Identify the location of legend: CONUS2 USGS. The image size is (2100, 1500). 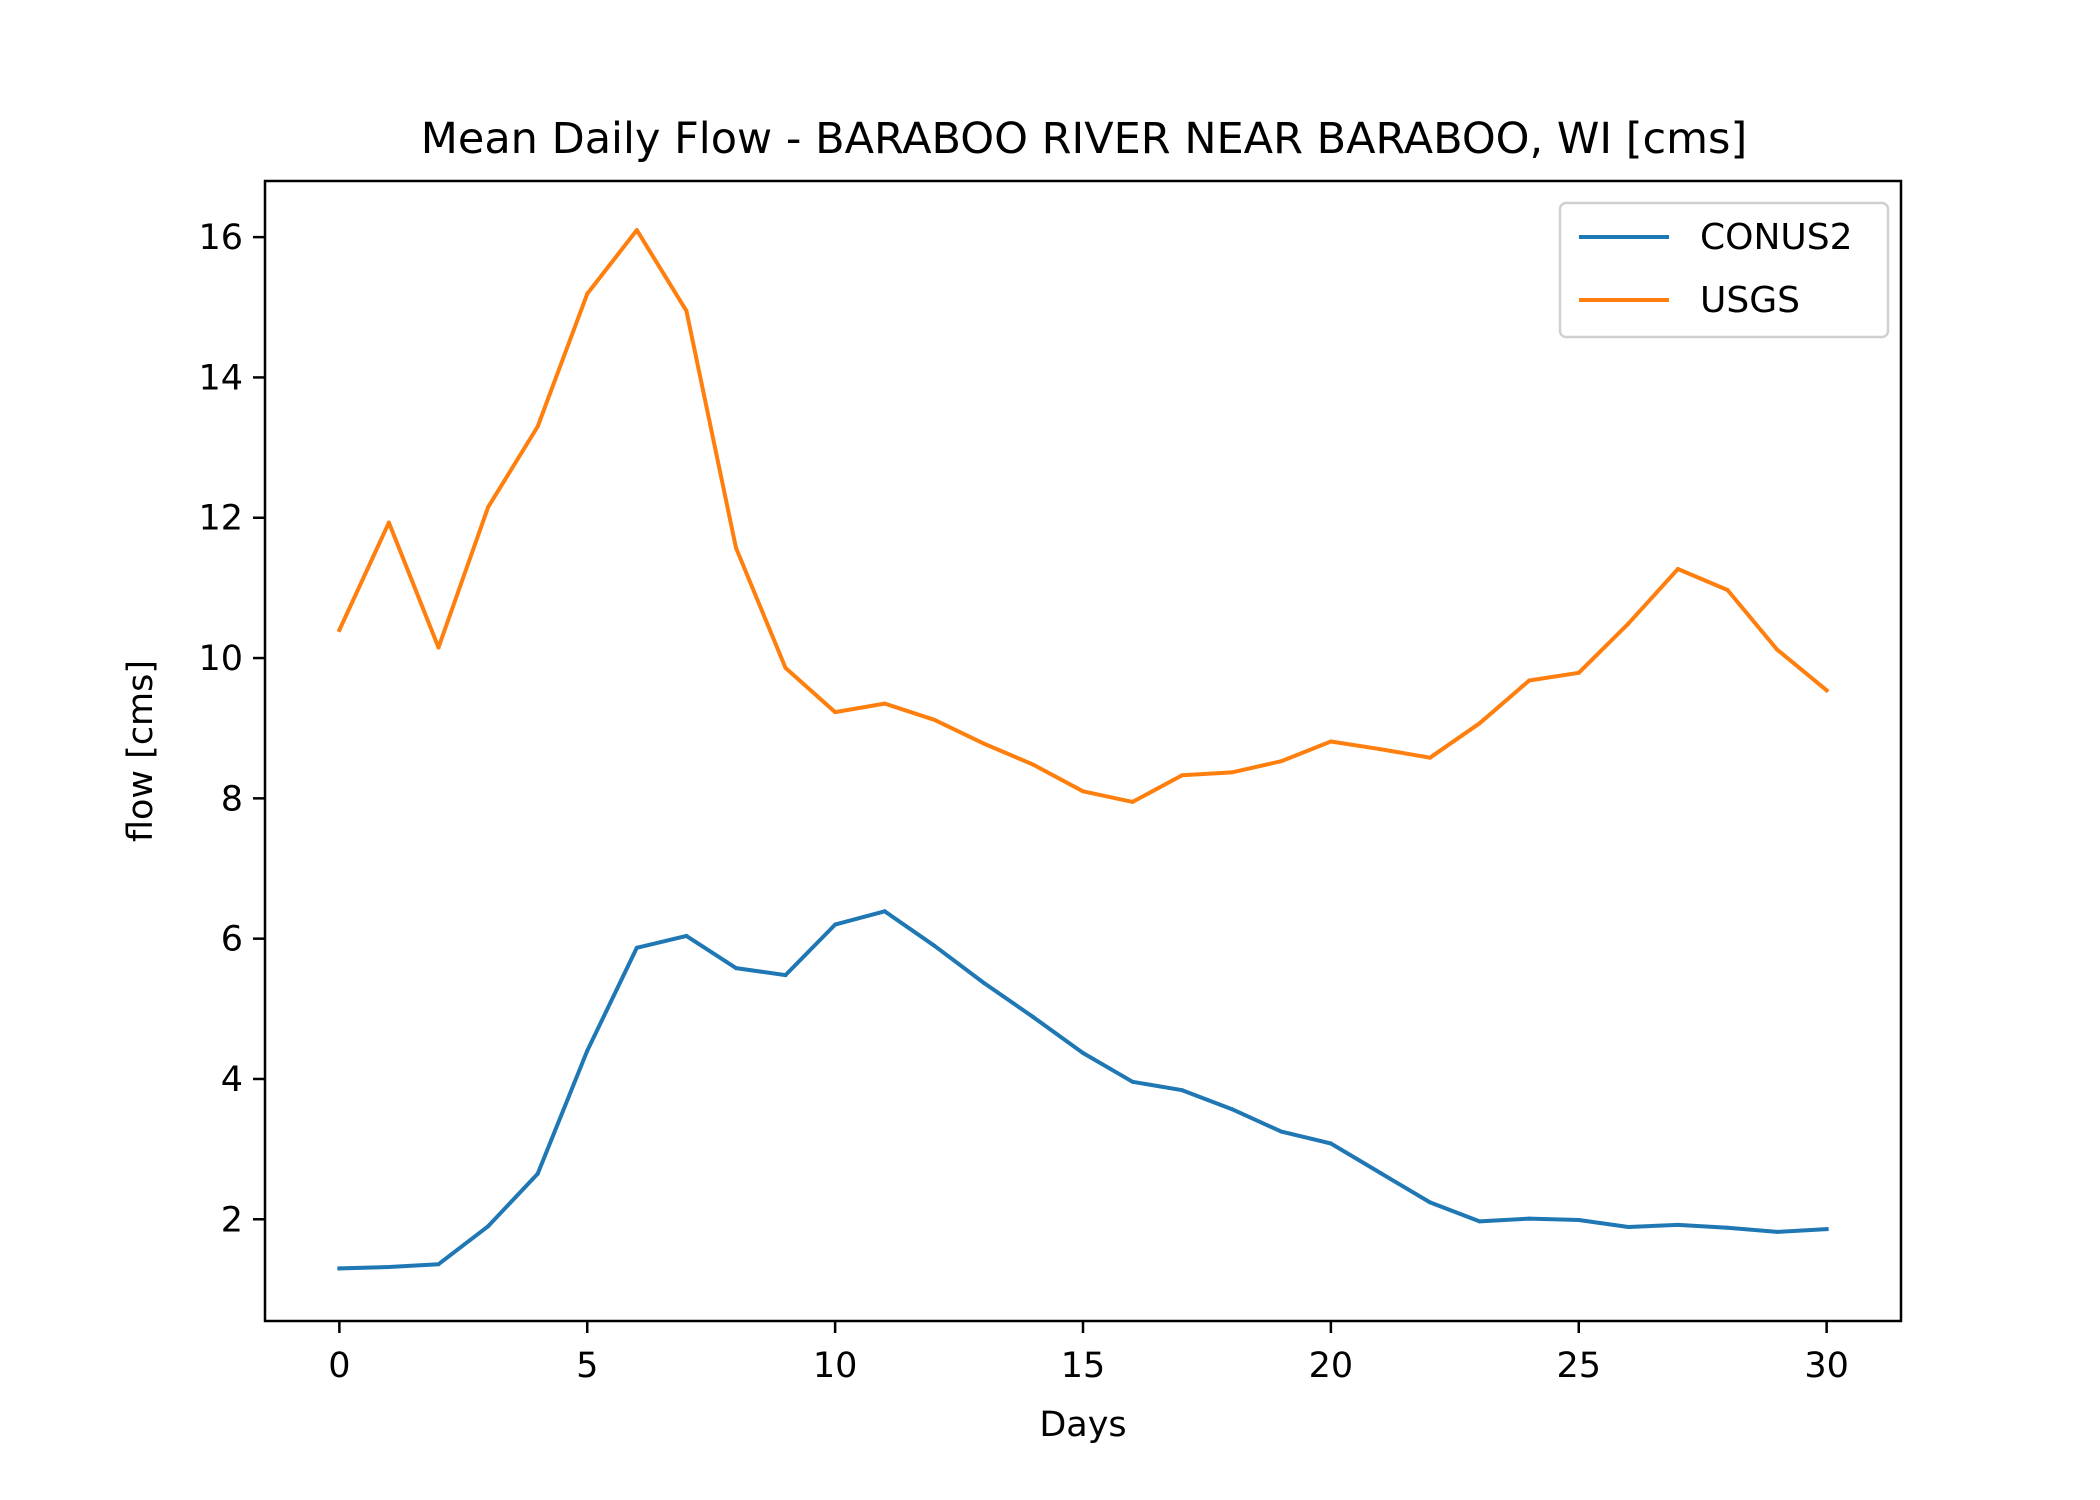
(1724, 270).